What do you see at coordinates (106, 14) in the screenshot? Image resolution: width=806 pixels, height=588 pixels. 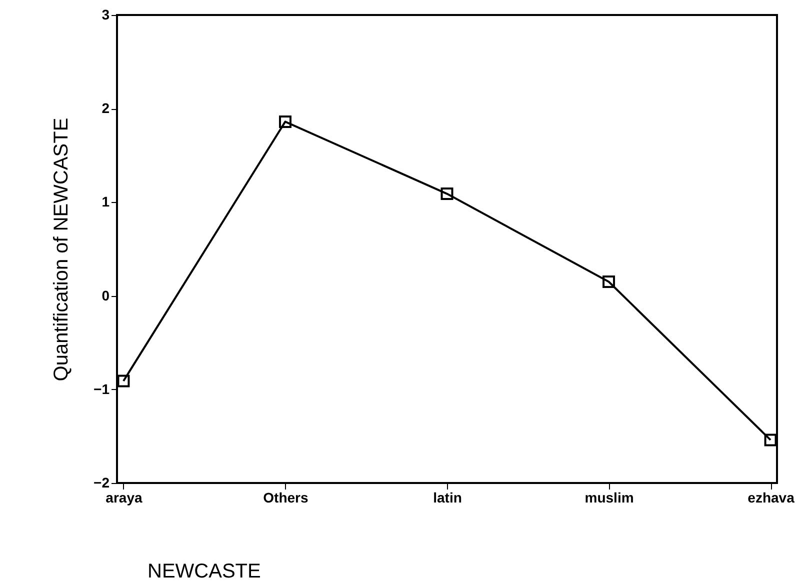 I see `y-tick-label: 3` at bounding box center [106, 14].